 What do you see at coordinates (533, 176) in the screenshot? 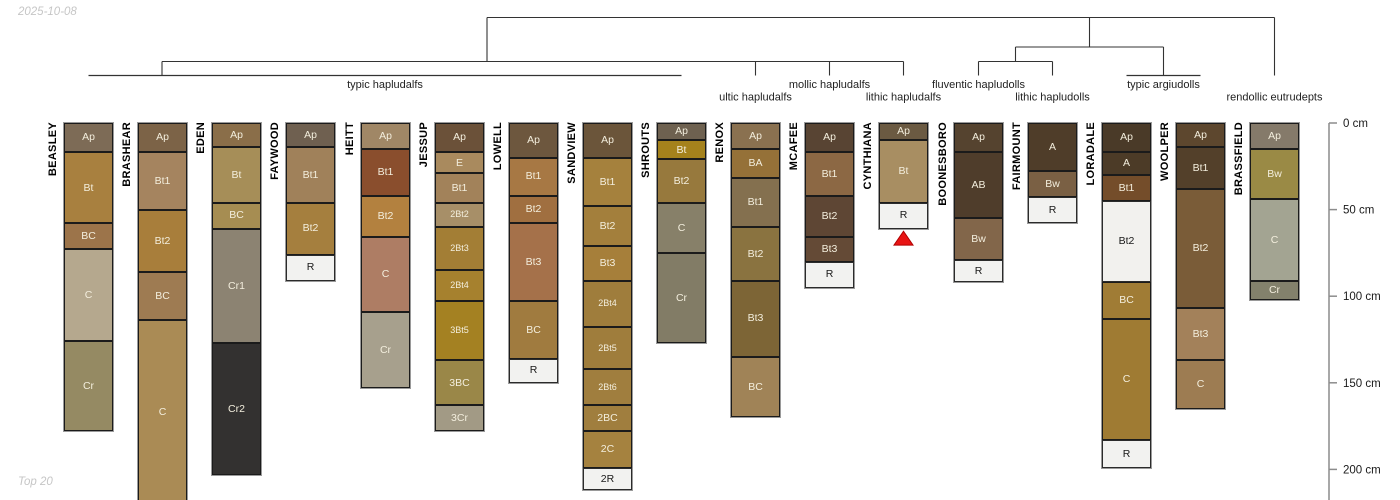
I see `horizon-band-lowell-bt1: Bt1` at bounding box center [533, 176].